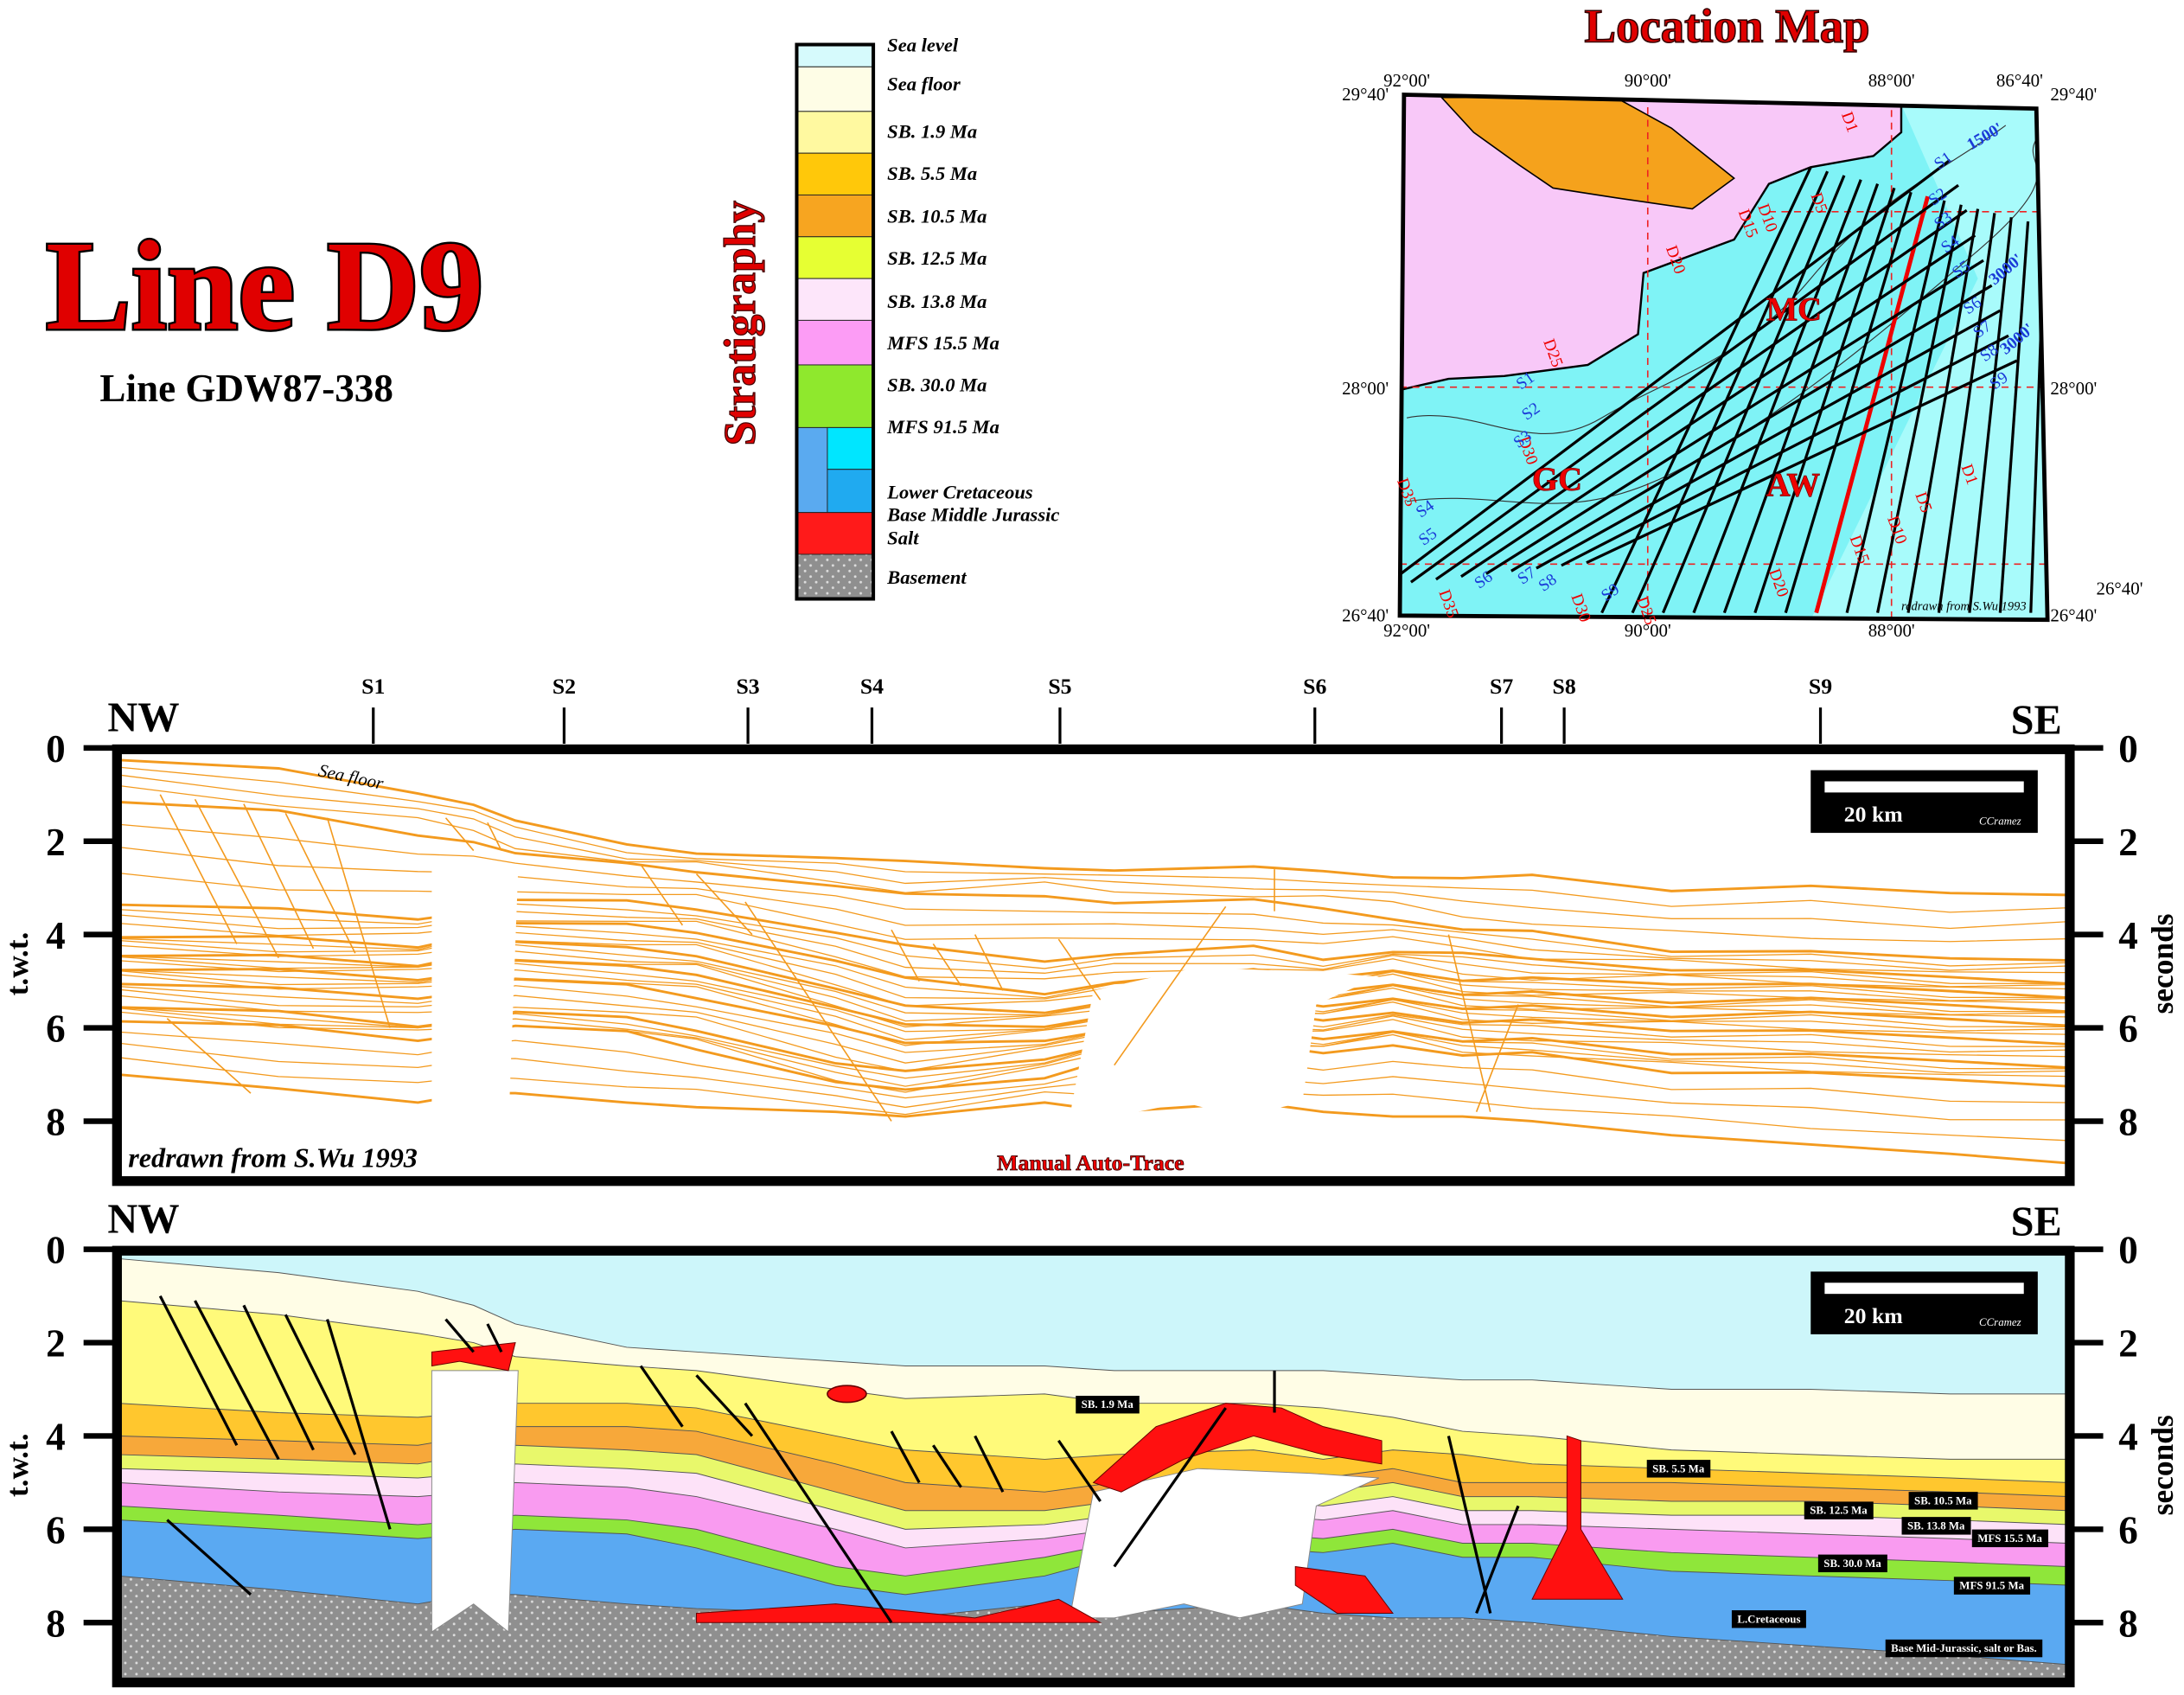 This screenshot has width=2184, height=1695. What do you see at coordinates (2000, 821) in the screenshot?
I see `author-label: CCramez` at bounding box center [2000, 821].